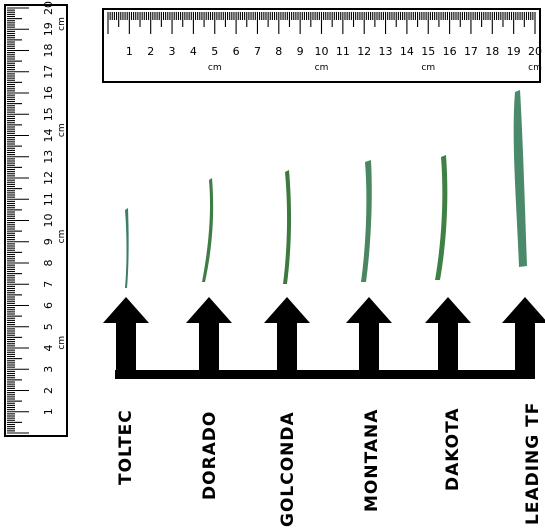 This screenshot has height=529, width=545. I want to click on vertical-ruler-number: 20, so click(48, 8).